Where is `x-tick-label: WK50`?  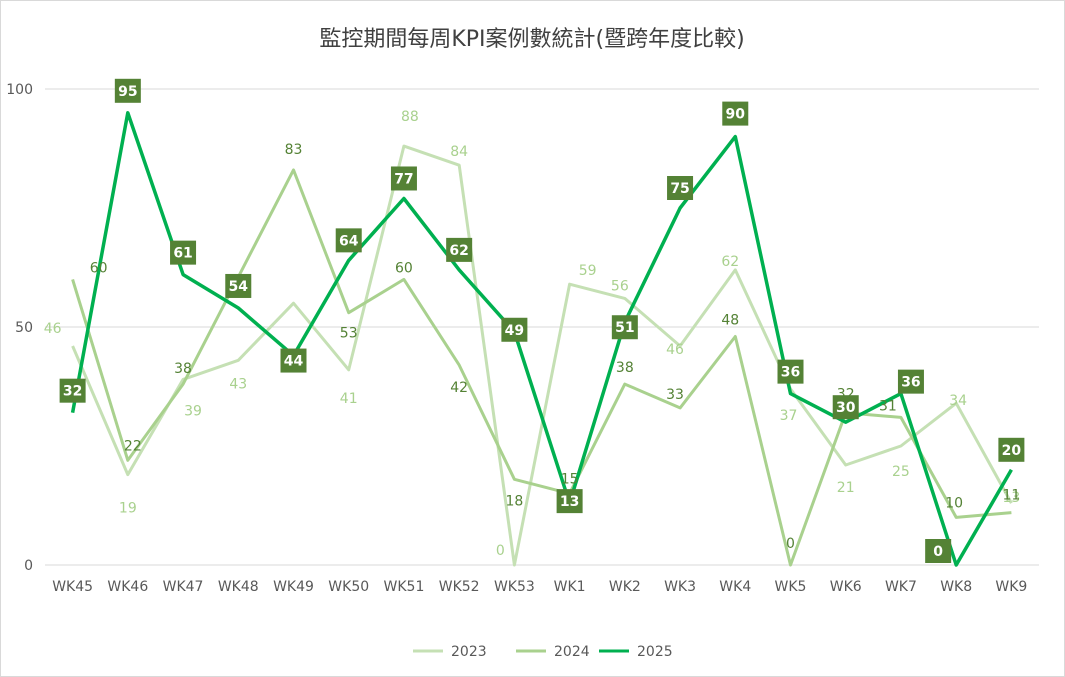 x-tick-label: WK50 is located at coordinates (348, 587).